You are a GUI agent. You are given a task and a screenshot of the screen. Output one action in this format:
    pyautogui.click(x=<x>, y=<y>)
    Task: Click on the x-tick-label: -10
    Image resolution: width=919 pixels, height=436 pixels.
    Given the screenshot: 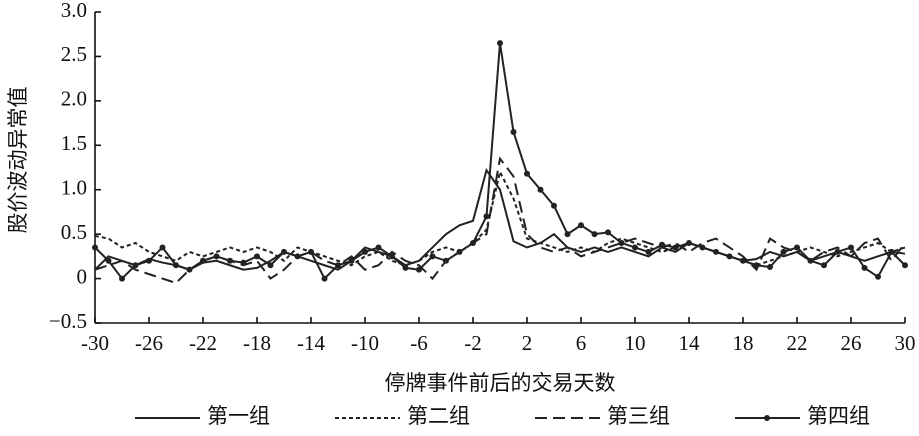 What is the action you would take?
    pyautogui.click(x=365, y=343)
    